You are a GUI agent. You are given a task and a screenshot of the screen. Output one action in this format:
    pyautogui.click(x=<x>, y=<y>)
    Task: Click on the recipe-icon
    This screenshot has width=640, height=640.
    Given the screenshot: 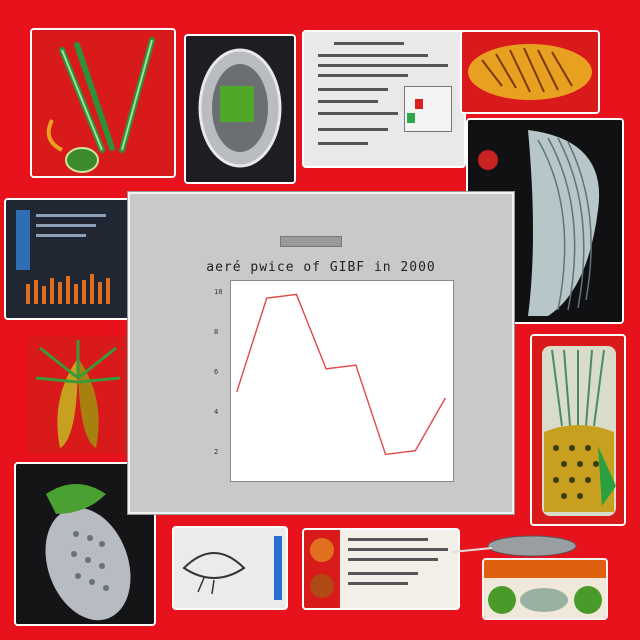 What is the action you would take?
    pyautogui.click(x=381, y=569)
    